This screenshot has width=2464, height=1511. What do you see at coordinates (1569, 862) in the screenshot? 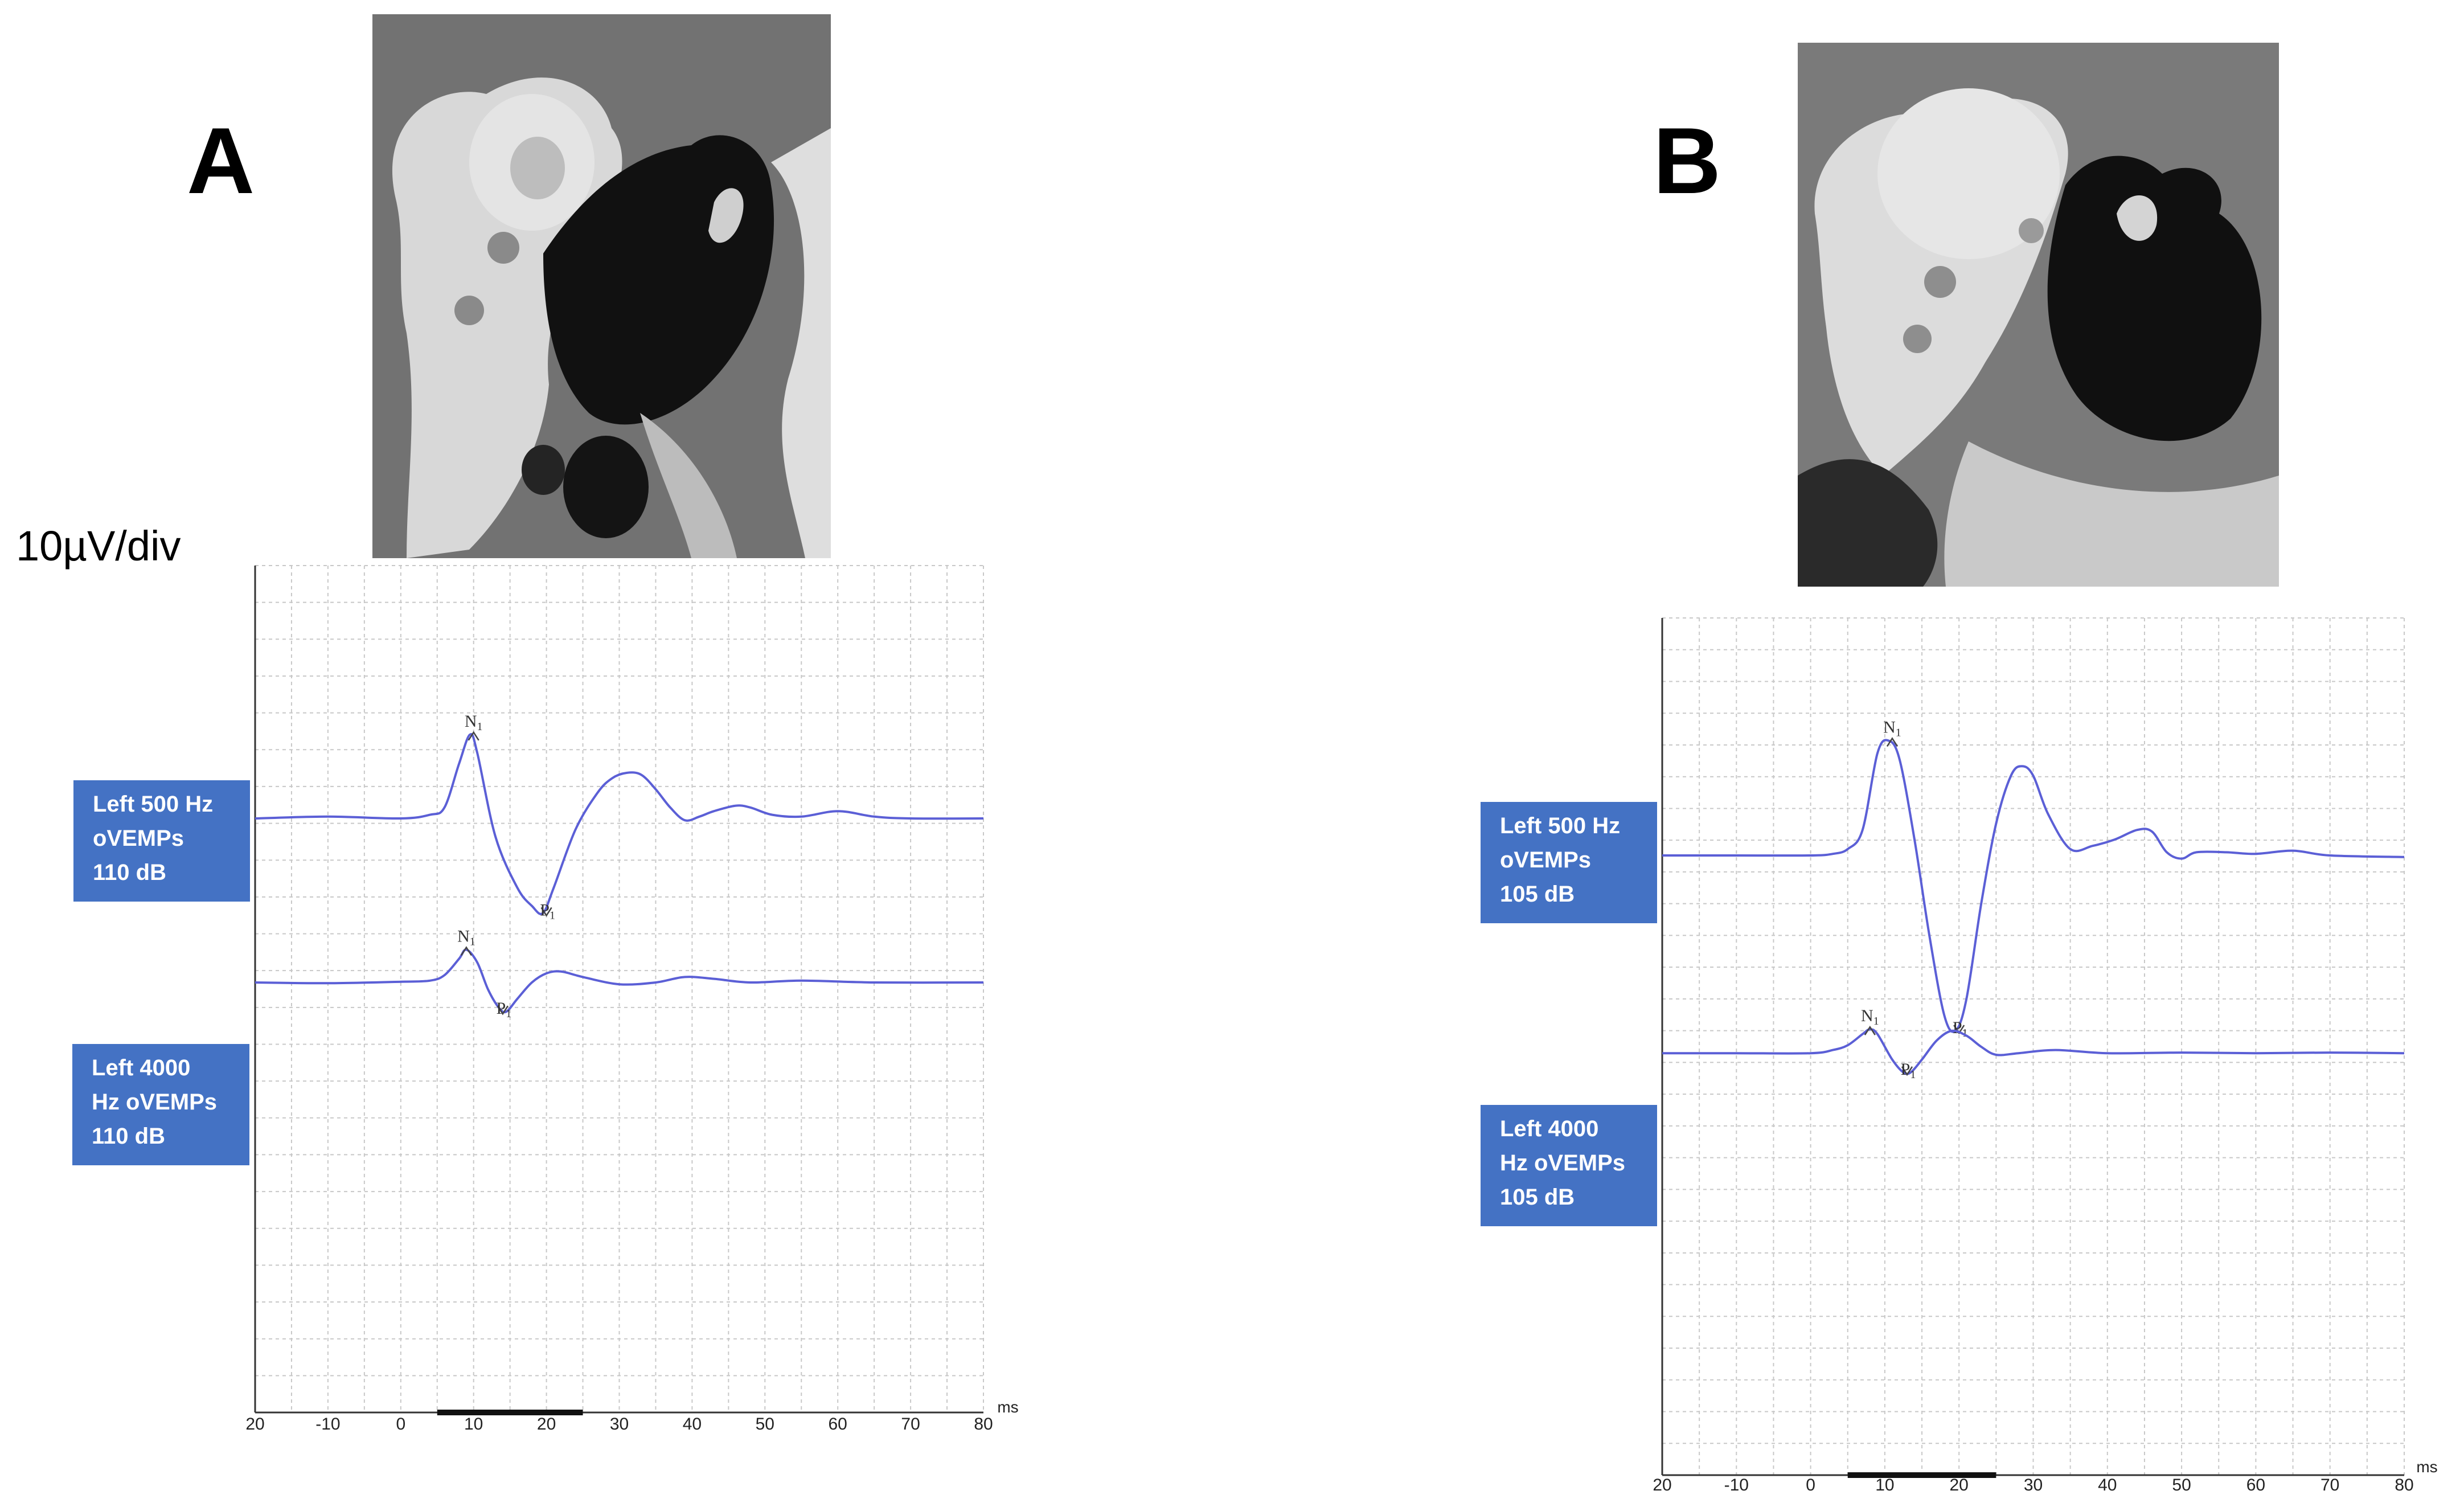
I see `trace-label-b-500hz: Left 500 Hz oVEMPs 105 dB` at bounding box center [1569, 862].